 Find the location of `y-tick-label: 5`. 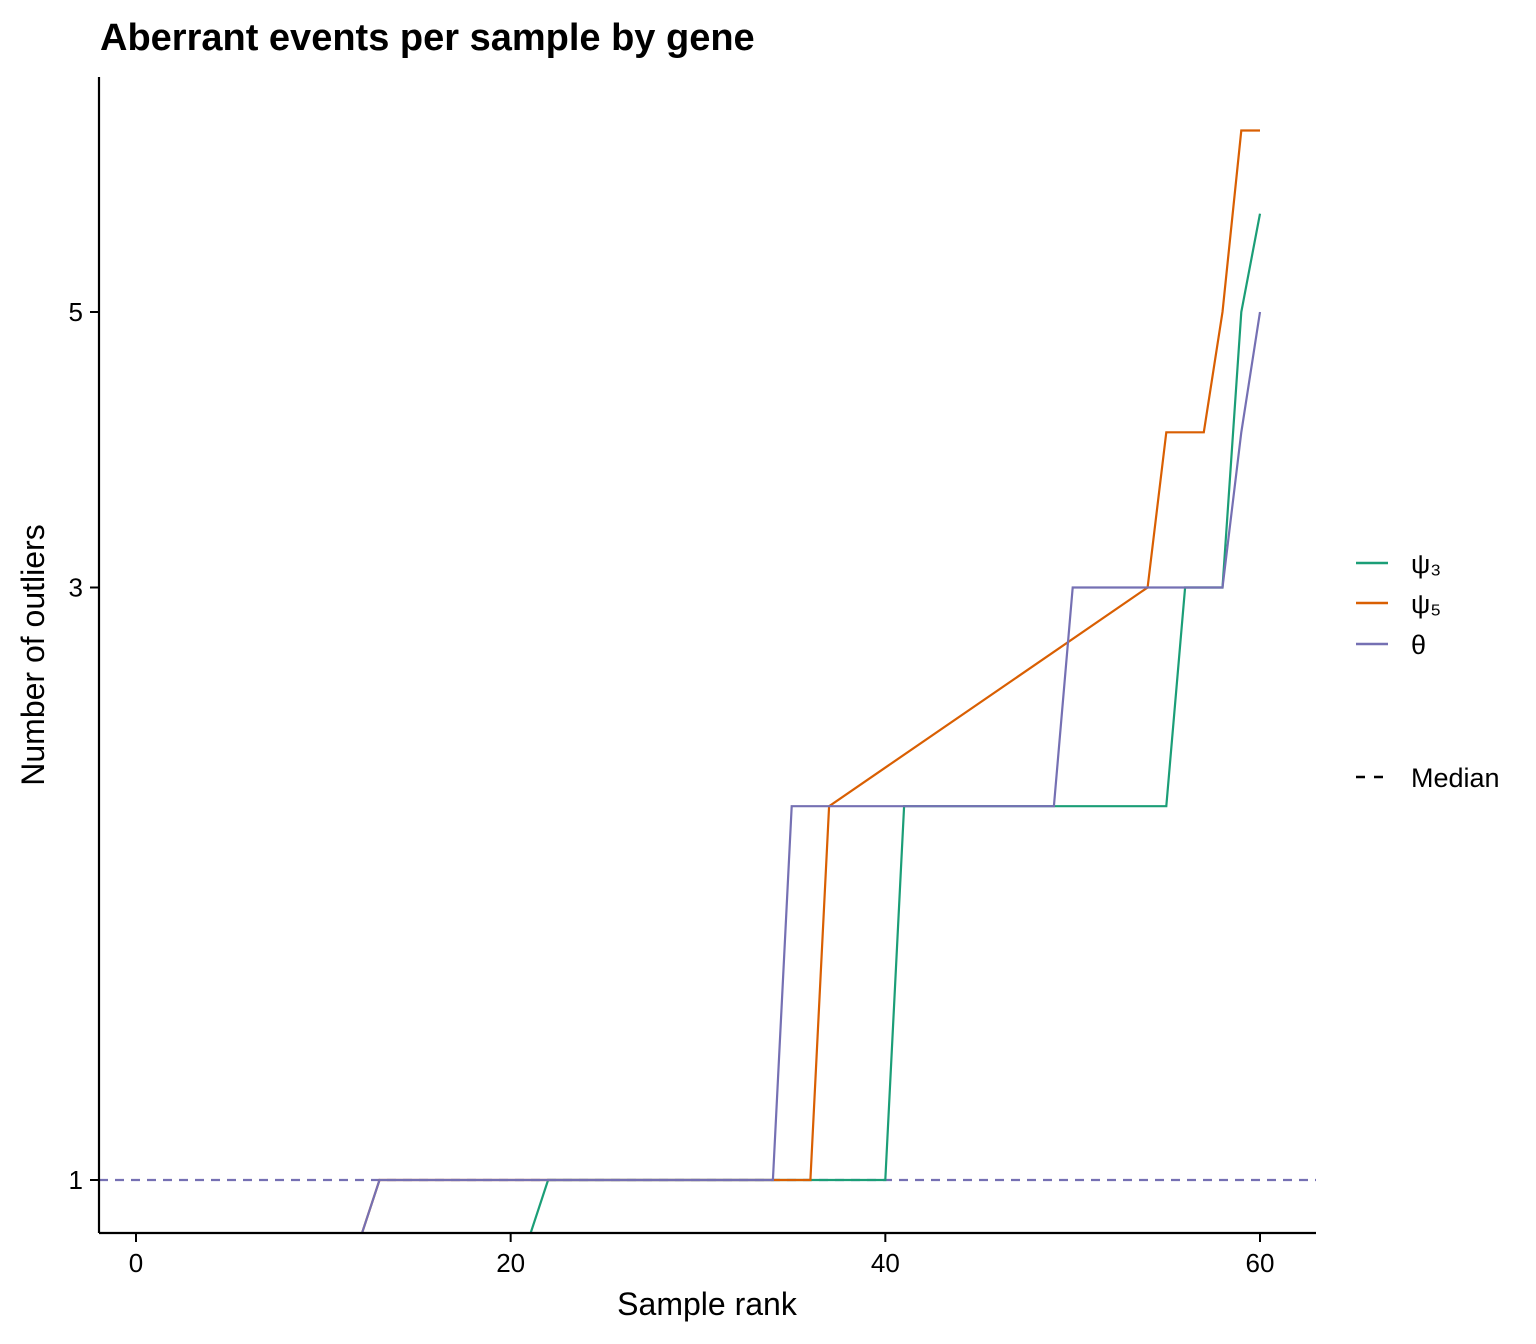

y-tick-label: 5 is located at coordinates (76, 312).